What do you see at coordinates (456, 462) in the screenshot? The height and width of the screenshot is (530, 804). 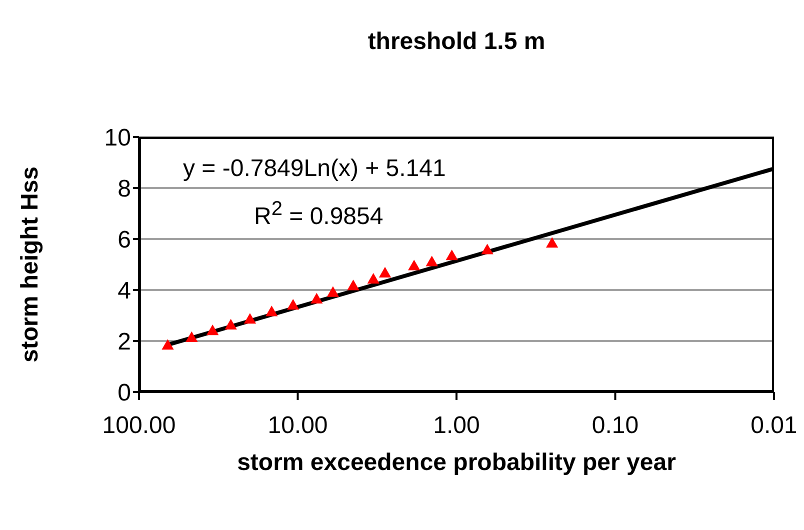 I see `x-axis-title: storm exceedence probability per year` at bounding box center [456, 462].